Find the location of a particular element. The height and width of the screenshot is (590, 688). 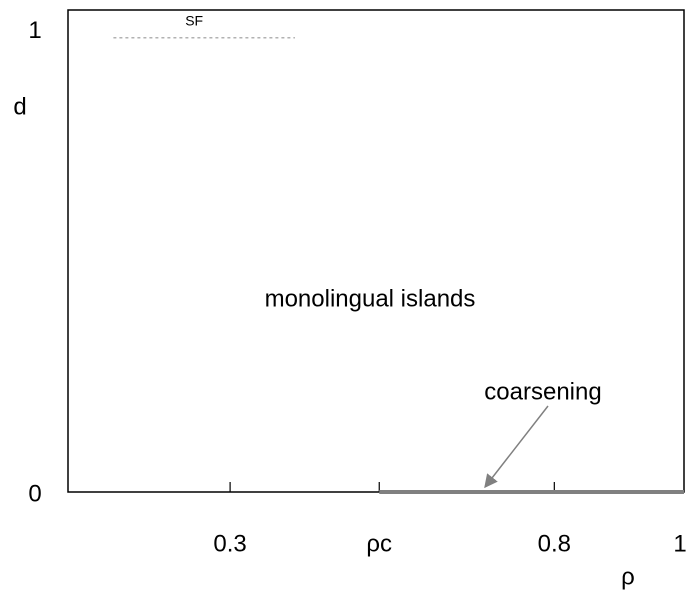

y-tick-label: 1 is located at coordinates (34, 30).